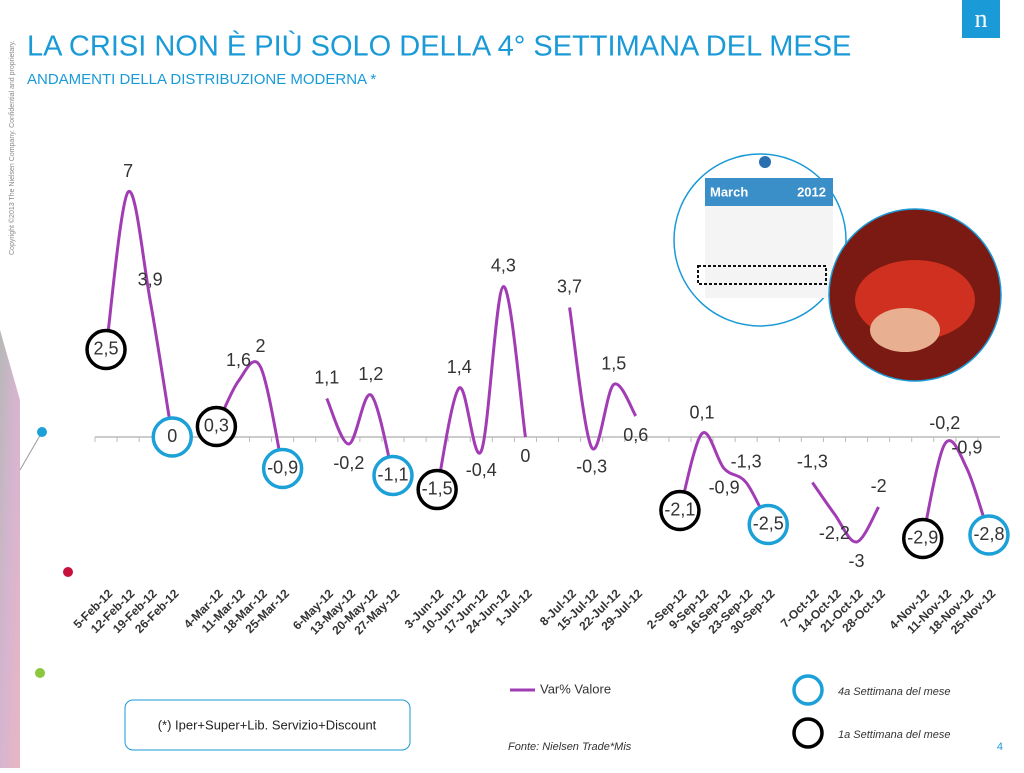 This screenshot has width=1024, height=773. What do you see at coordinates (326, 377) in the screenshot?
I see `data-label: 1,1` at bounding box center [326, 377].